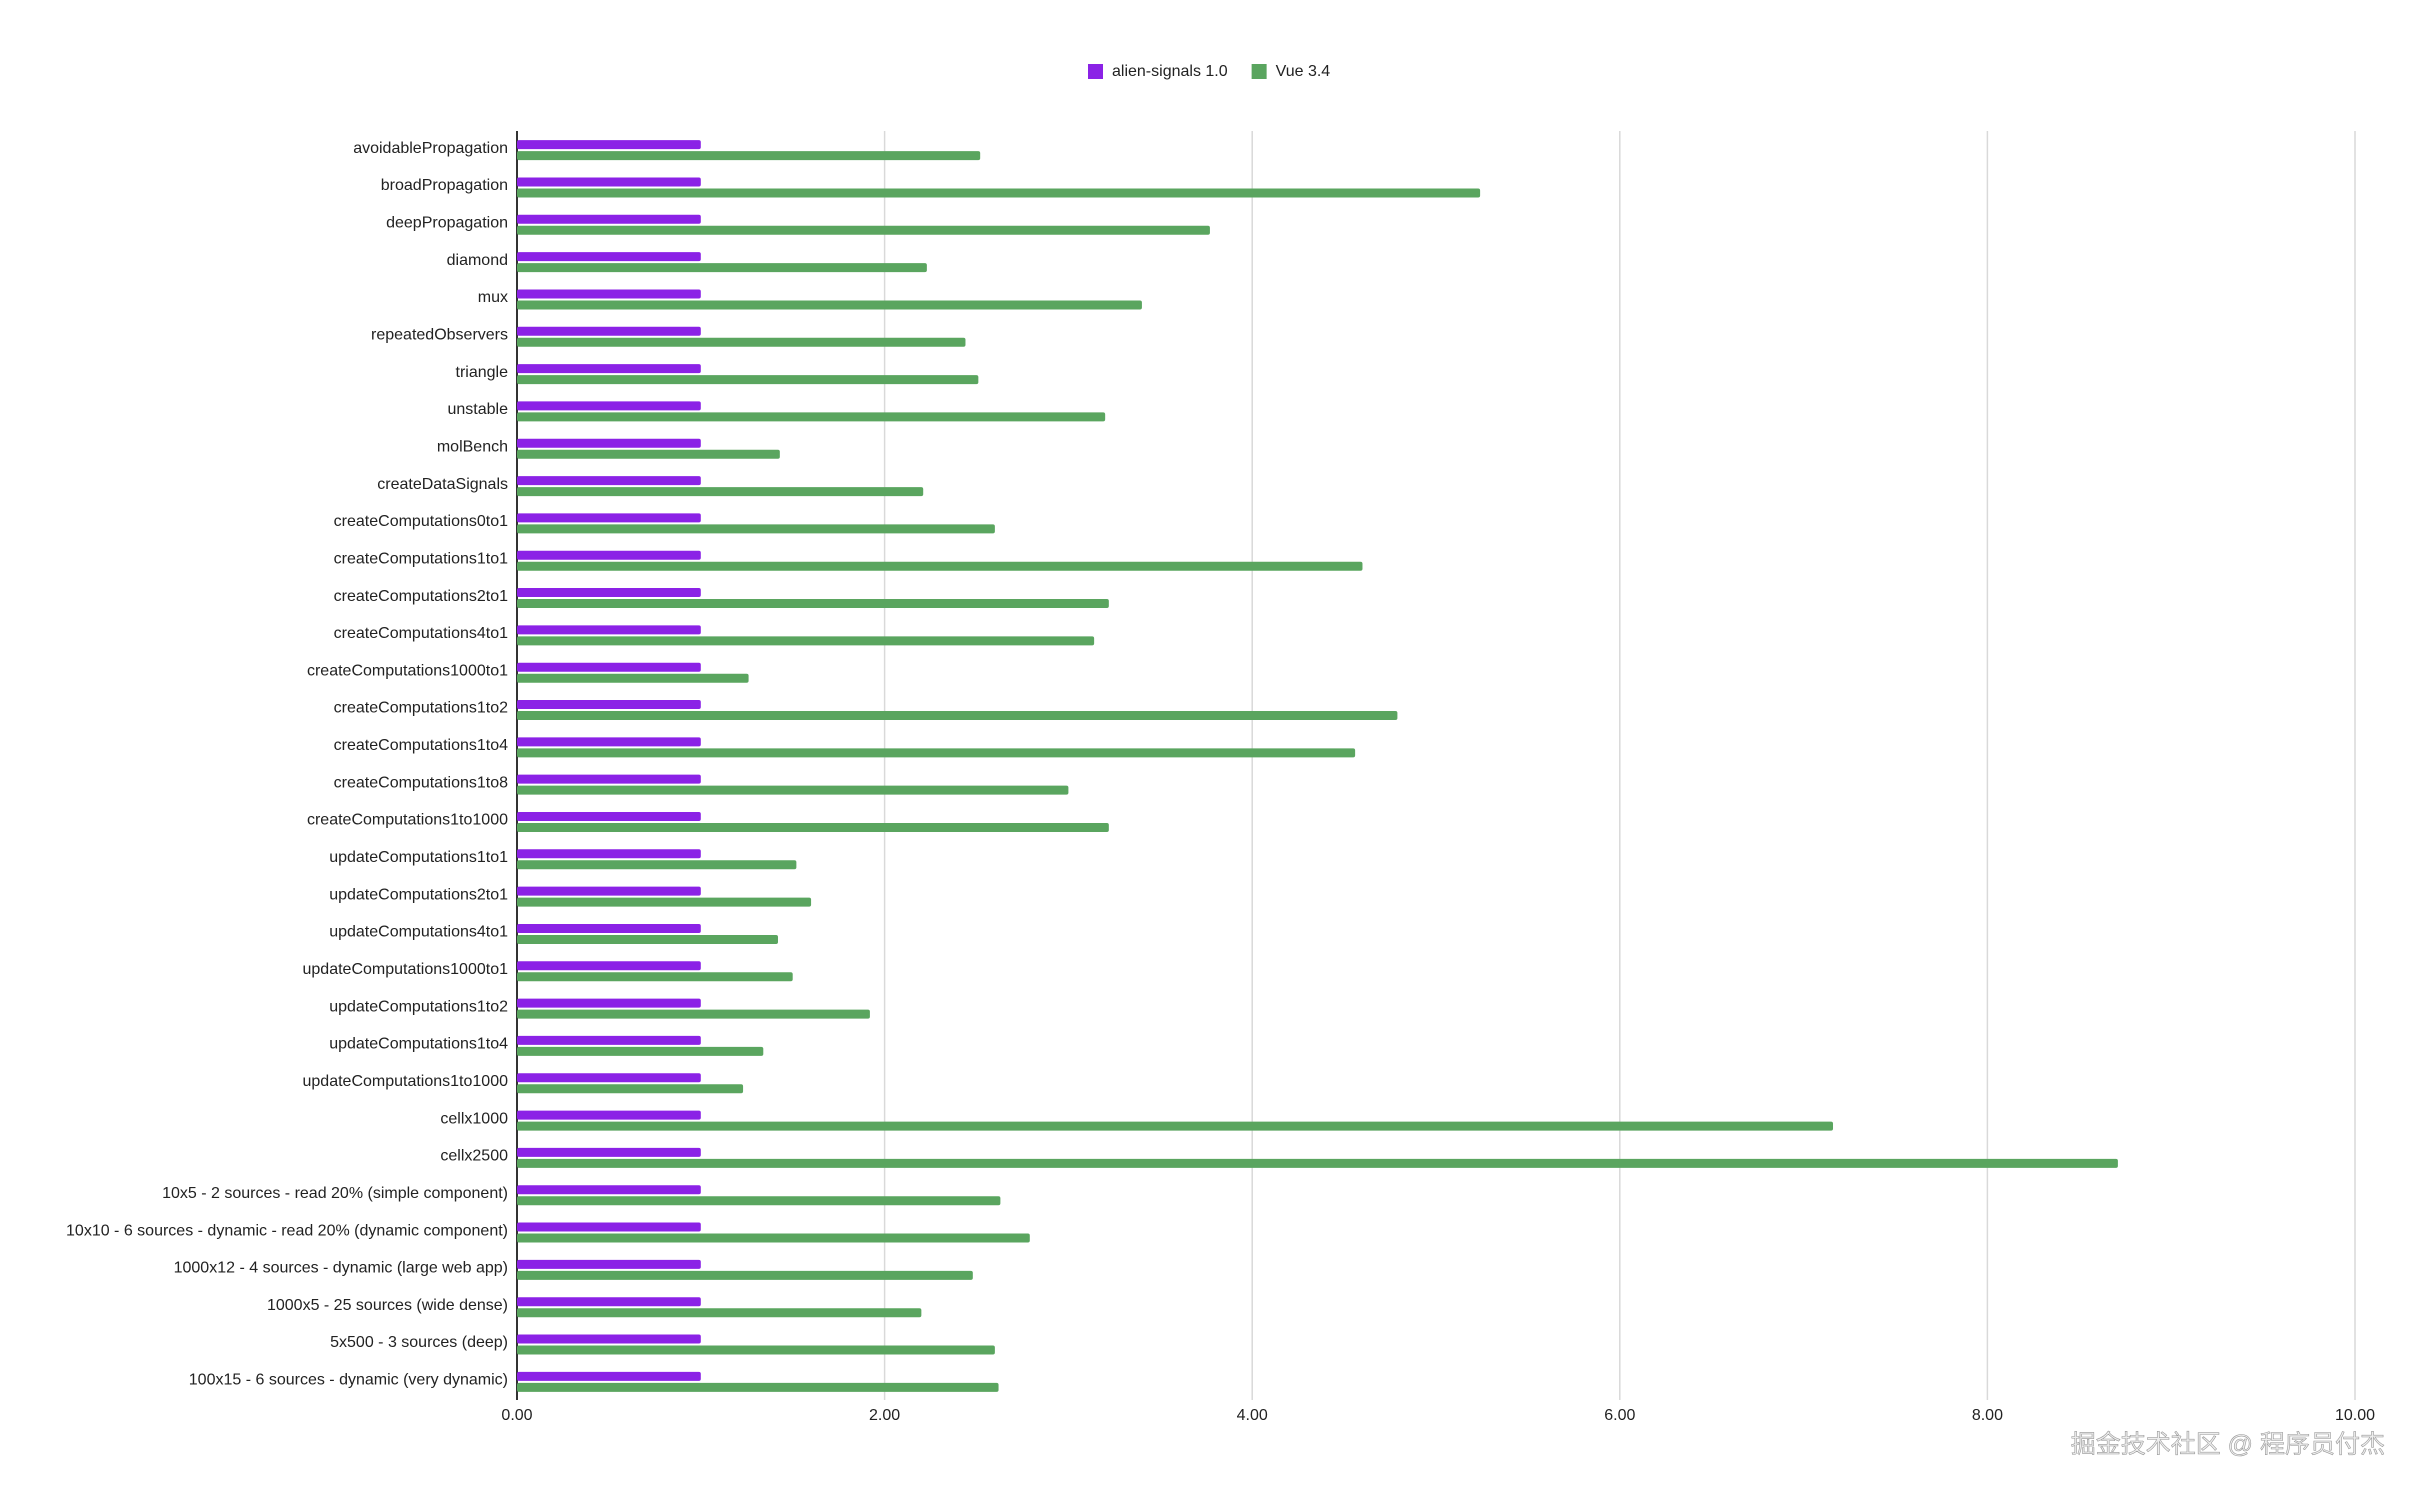 The image size is (2420, 1496). I want to click on x-tick-label: 10.00, so click(2355, 1415).